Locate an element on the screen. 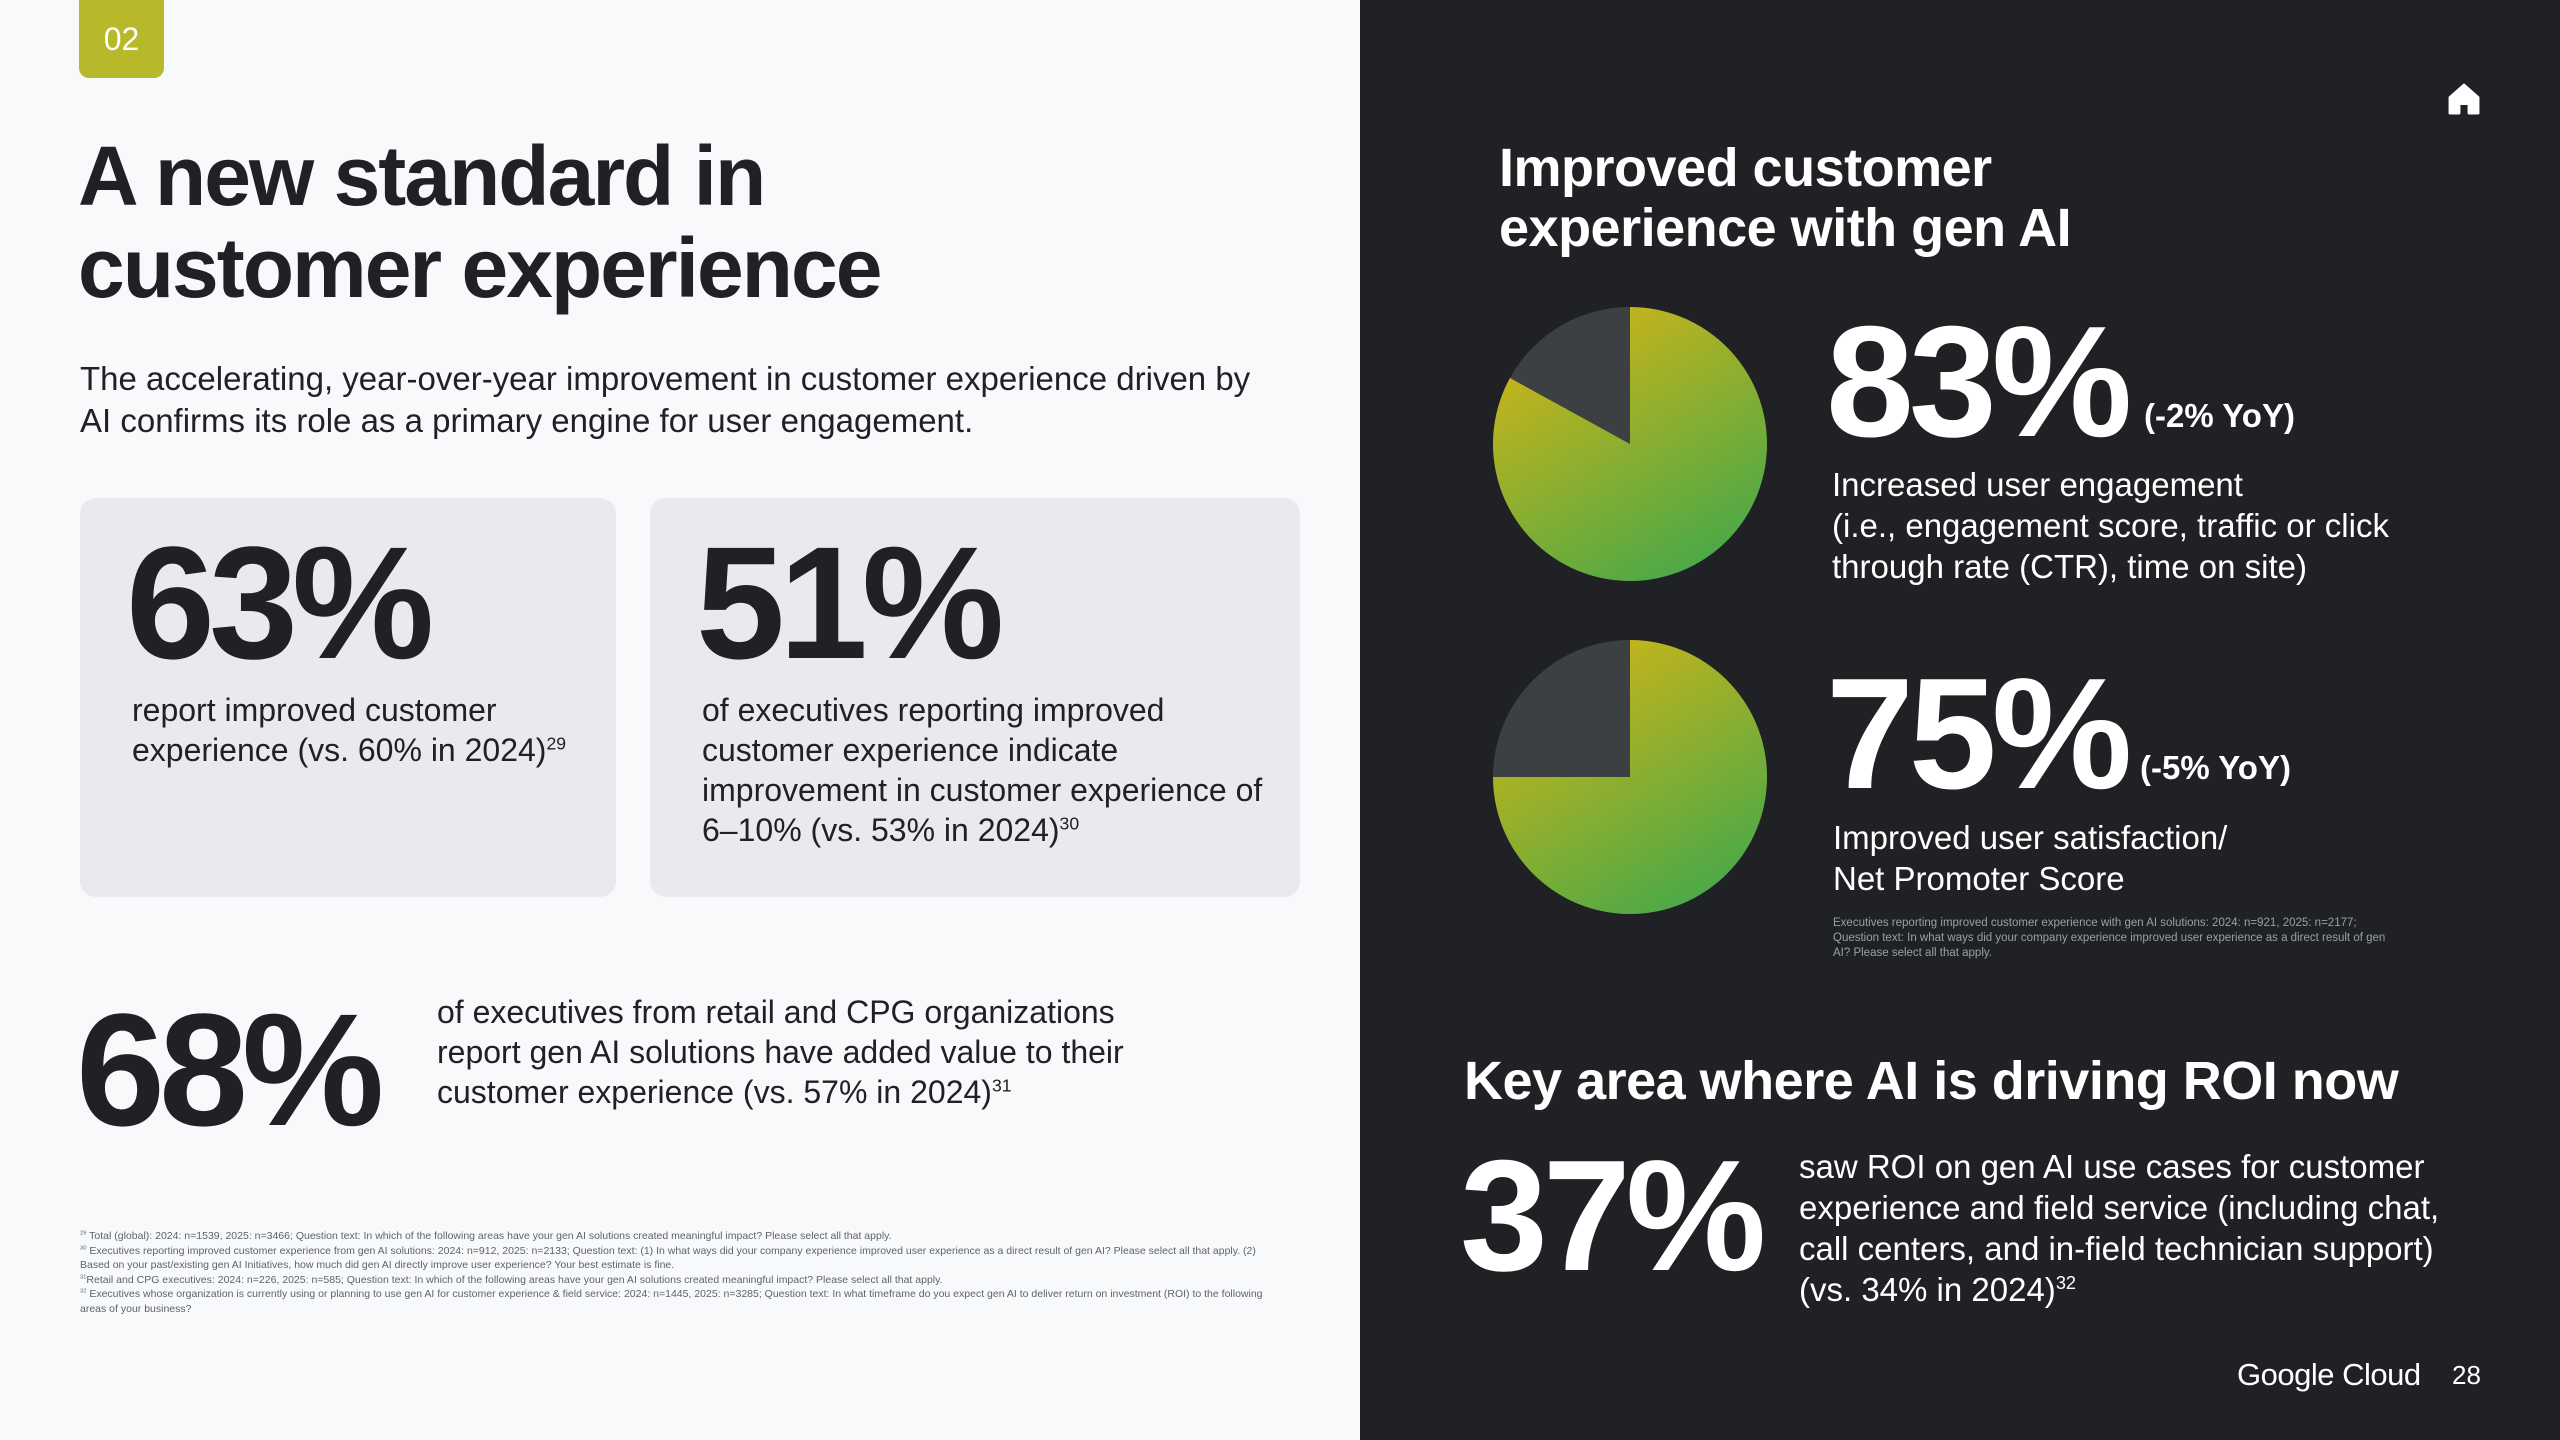  home-icon is located at coordinates (2464, 99).